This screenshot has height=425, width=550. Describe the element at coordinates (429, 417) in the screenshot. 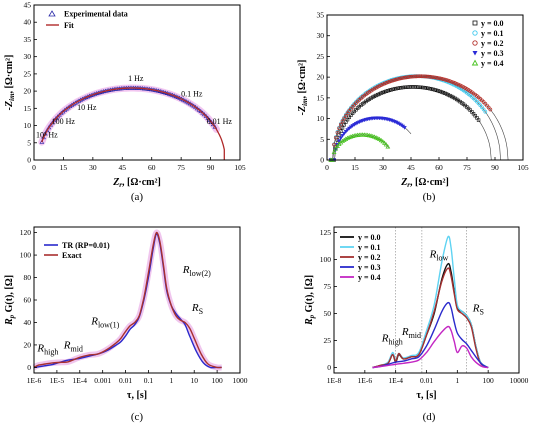

I see `panel-d-caption: (d)` at that location.